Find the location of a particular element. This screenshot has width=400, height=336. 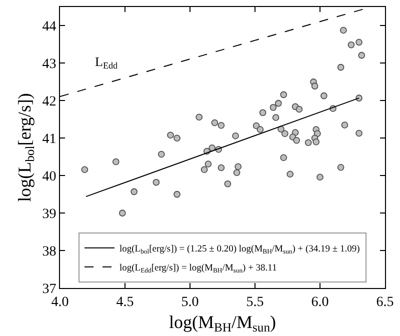

x-tick-label: 4.5 is located at coordinates (125, 302).